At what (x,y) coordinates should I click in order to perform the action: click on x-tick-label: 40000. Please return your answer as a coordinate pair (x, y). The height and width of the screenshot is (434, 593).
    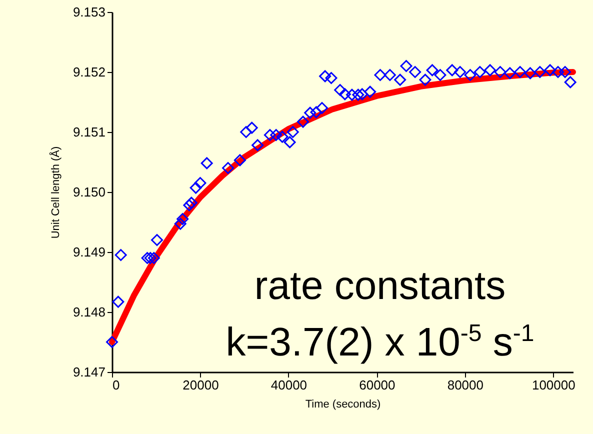
    Looking at the image, I should click on (289, 385).